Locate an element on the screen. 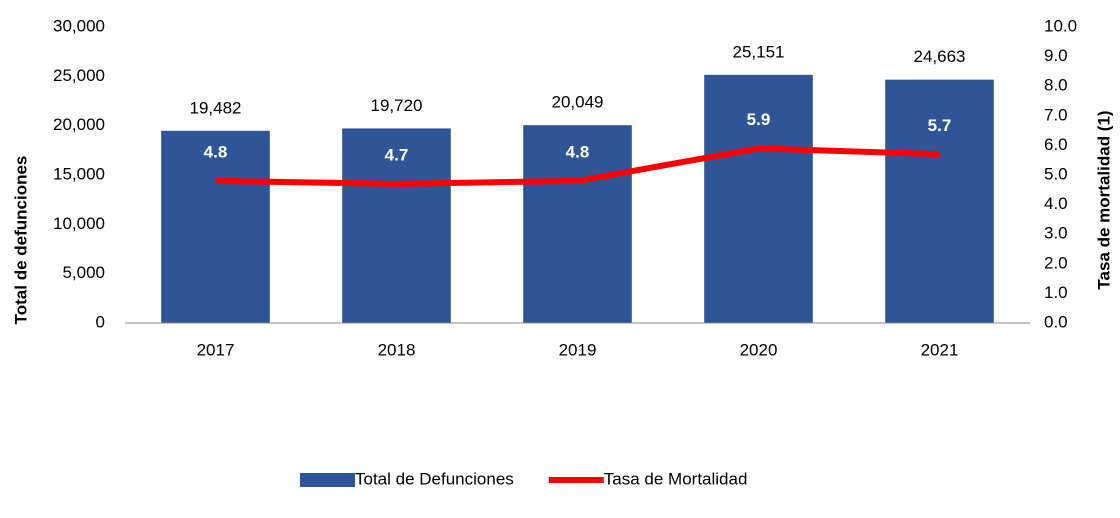 The height and width of the screenshot is (518, 1120). x-tick-label: 2019 is located at coordinates (578, 349).